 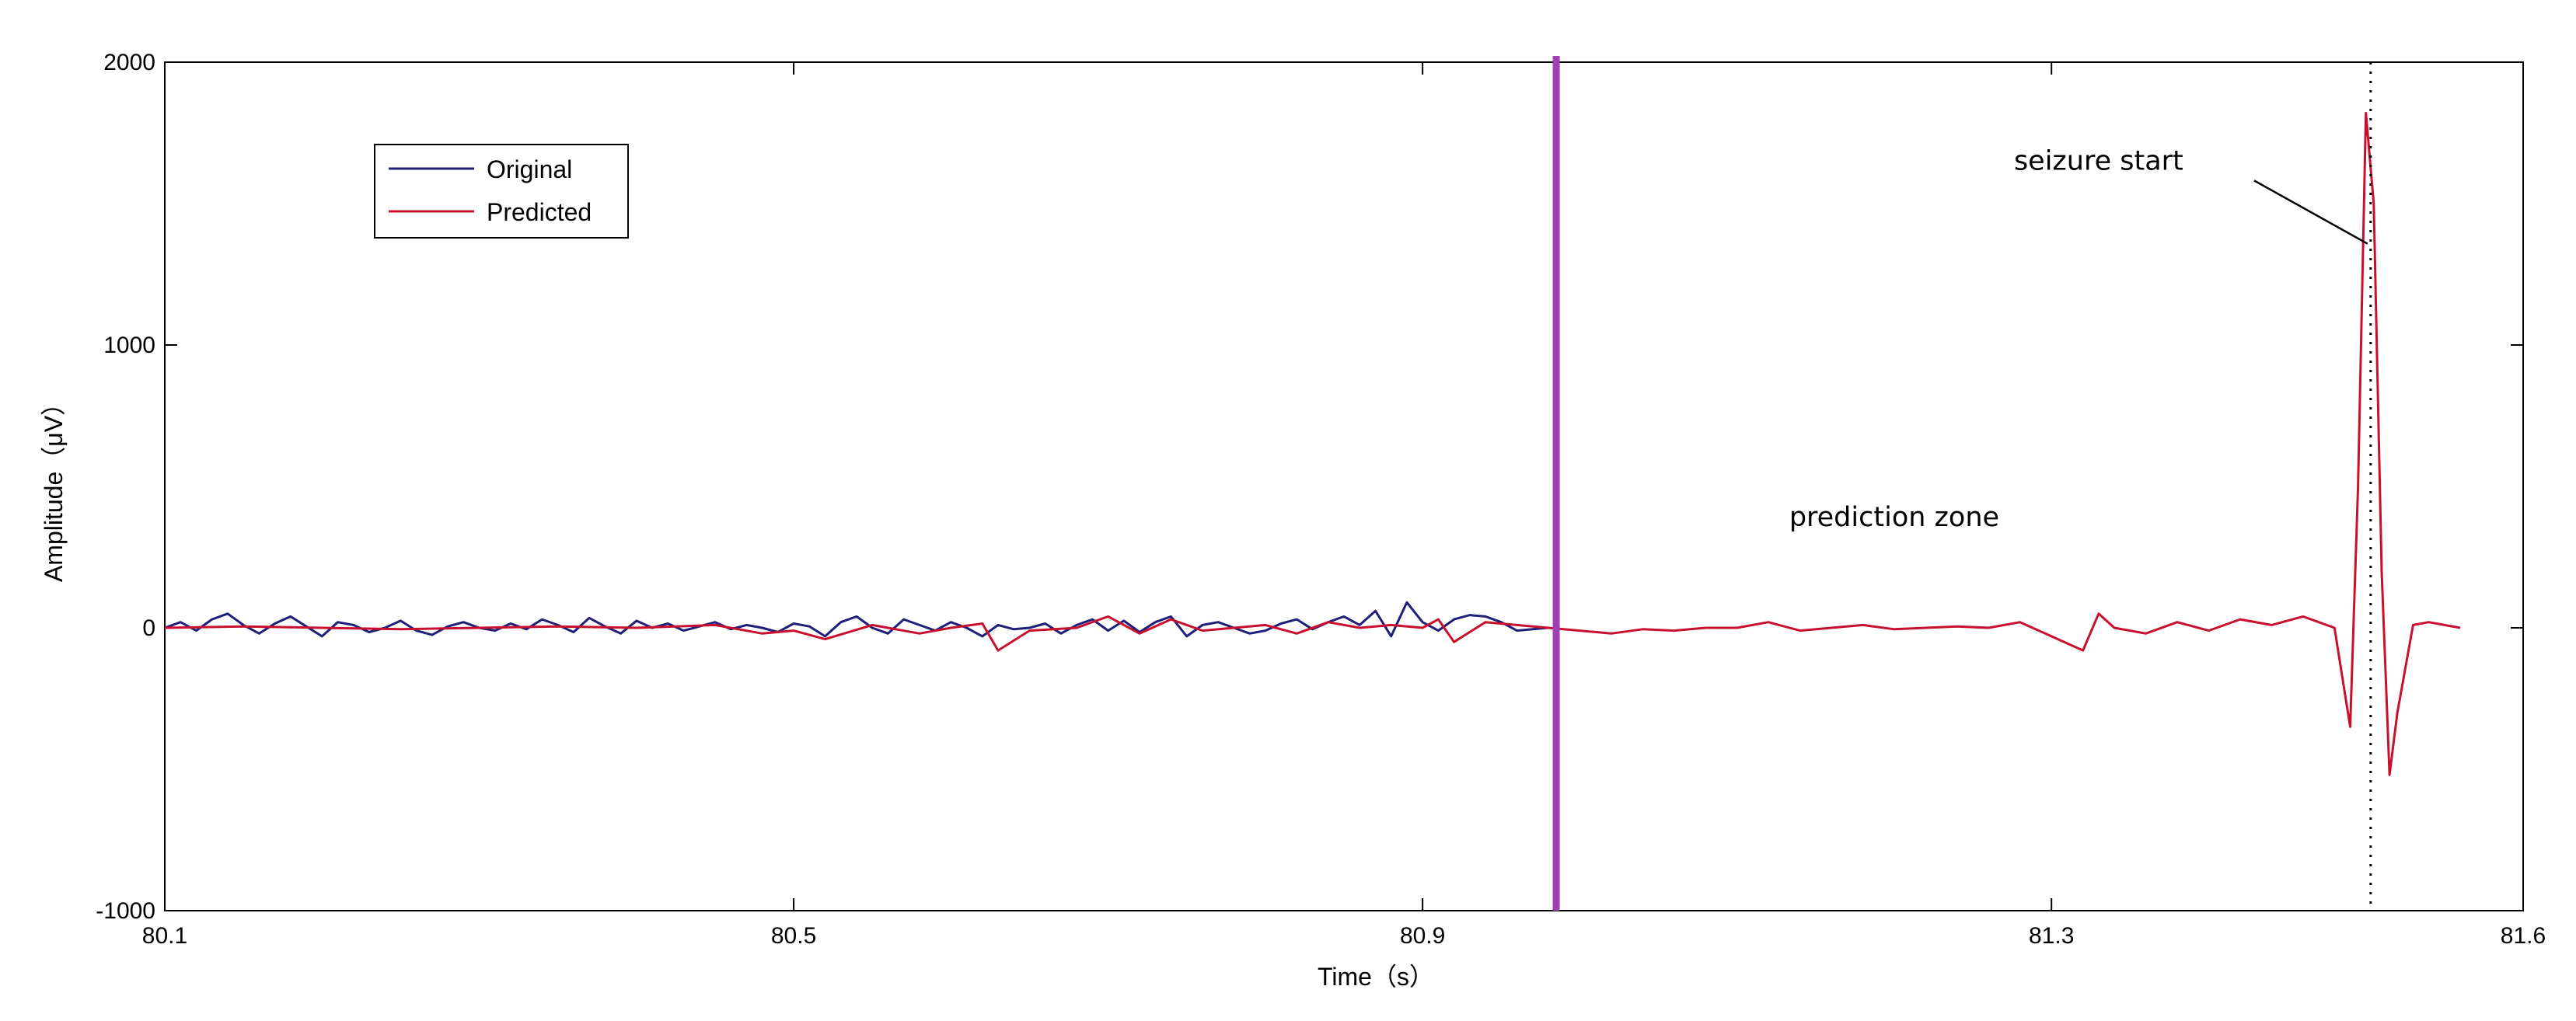 What do you see at coordinates (1423, 936) in the screenshot?
I see `x-tick-label: 80.9` at bounding box center [1423, 936].